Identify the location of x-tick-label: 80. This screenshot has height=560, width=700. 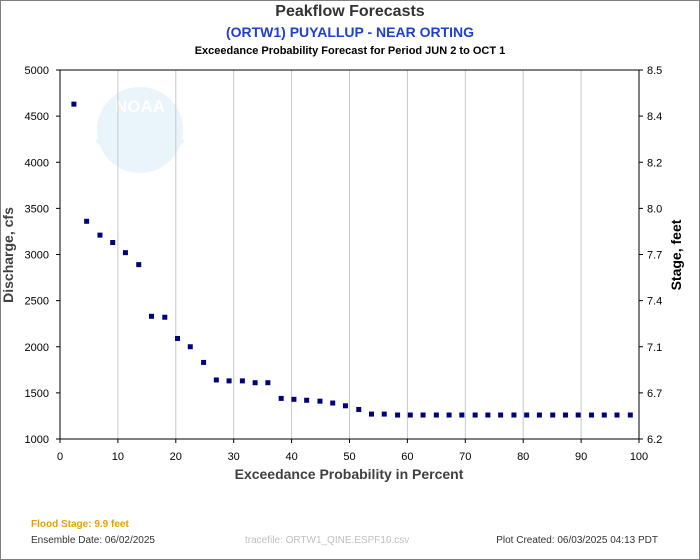
(523, 457).